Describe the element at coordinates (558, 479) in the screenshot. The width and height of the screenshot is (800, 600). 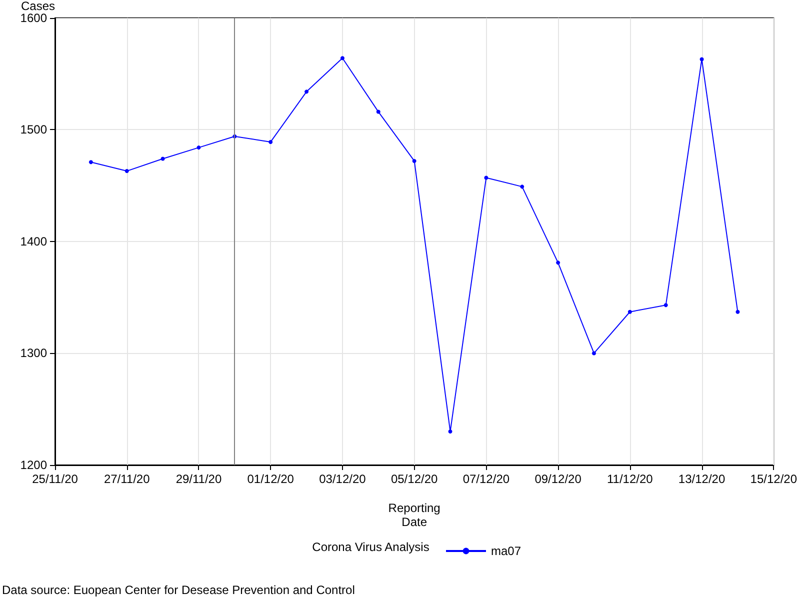
I see `x-tick-label: 09/12/20` at that location.